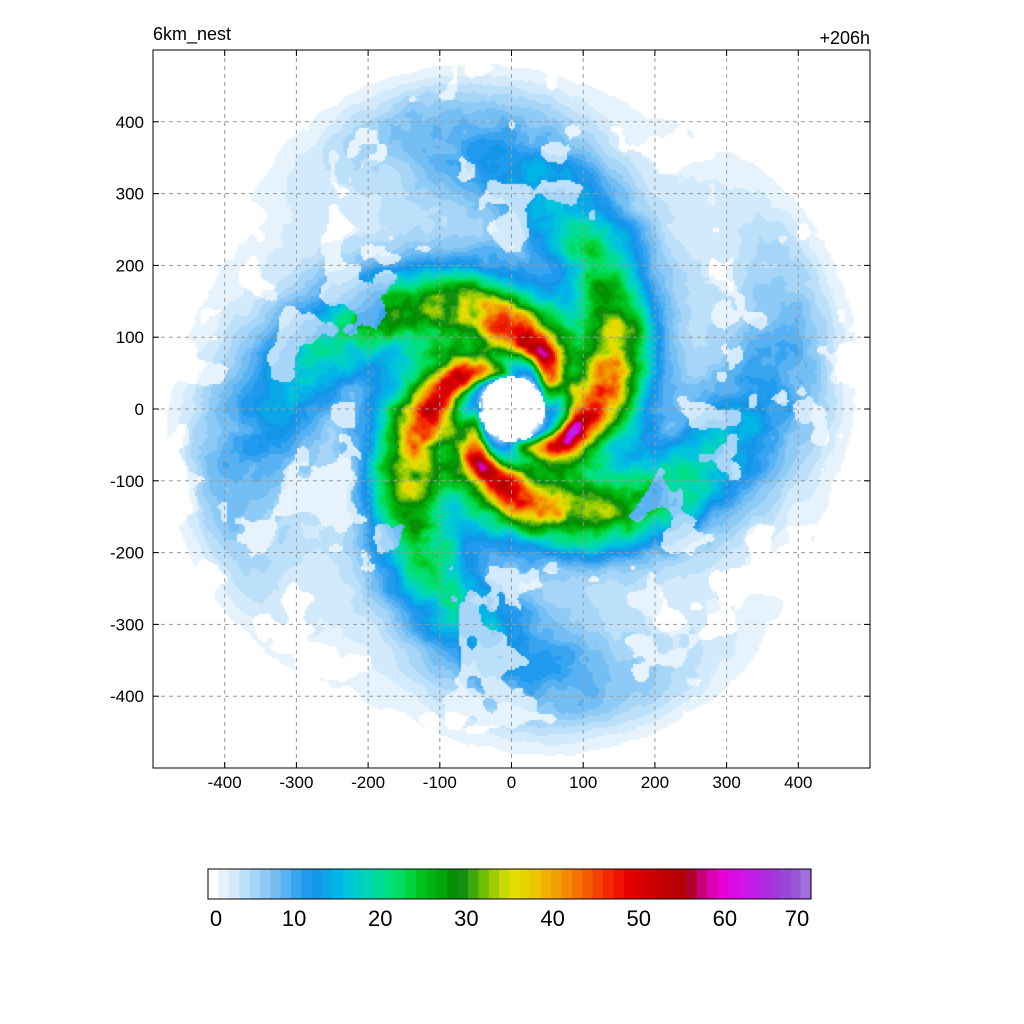 The width and height of the screenshot is (1024, 1024). What do you see at coordinates (552, 918) in the screenshot?
I see `colorbar-tick-label: 40` at bounding box center [552, 918].